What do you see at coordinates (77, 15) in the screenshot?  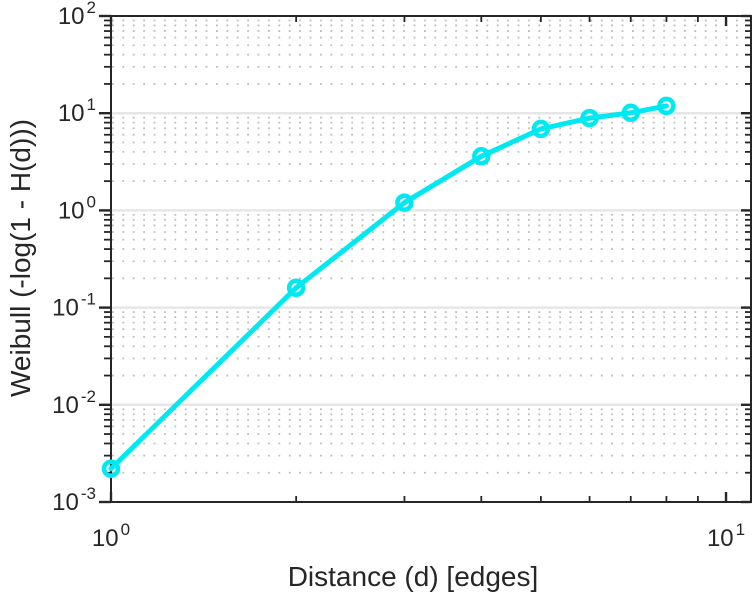 I see `svg-text:102: 10 2` at bounding box center [77, 15].